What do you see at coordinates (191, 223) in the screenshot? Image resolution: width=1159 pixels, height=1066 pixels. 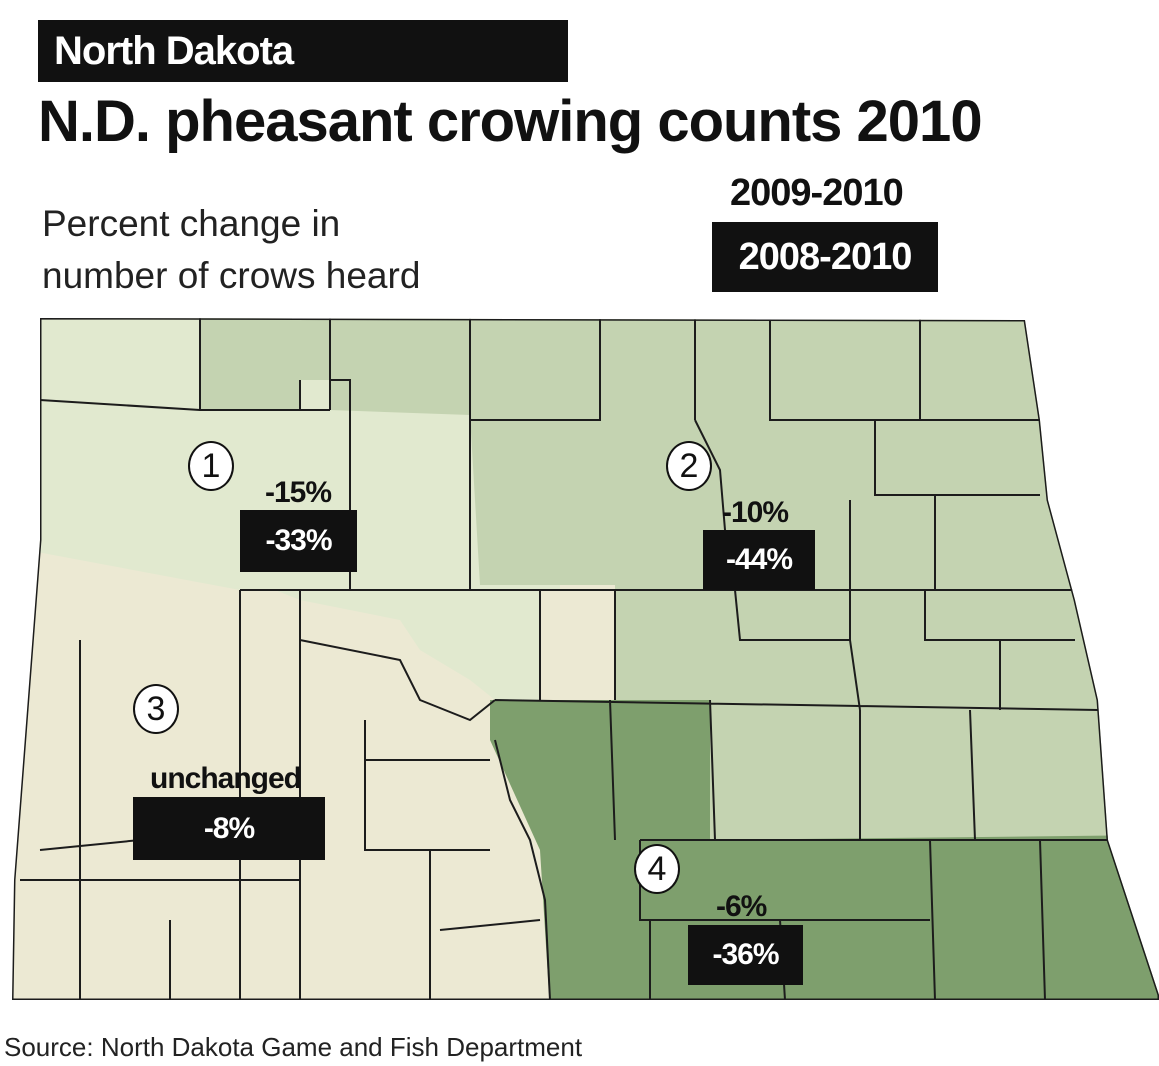 I see `subtitle-line-1: Percent change in` at bounding box center [191, 223].